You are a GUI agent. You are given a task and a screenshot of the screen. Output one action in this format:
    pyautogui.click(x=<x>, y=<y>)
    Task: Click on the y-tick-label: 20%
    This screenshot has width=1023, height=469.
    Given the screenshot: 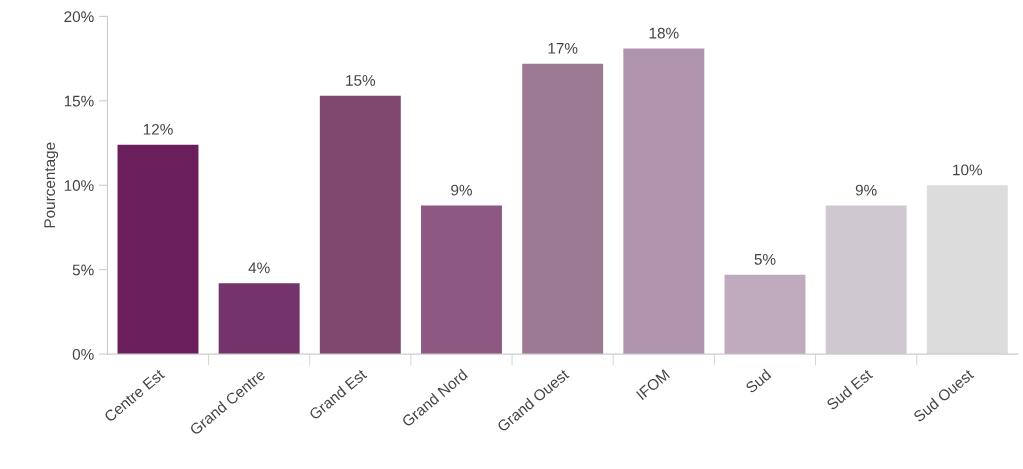 What is the action you would take?
    pyautogui.click(x=79, y=17)
    